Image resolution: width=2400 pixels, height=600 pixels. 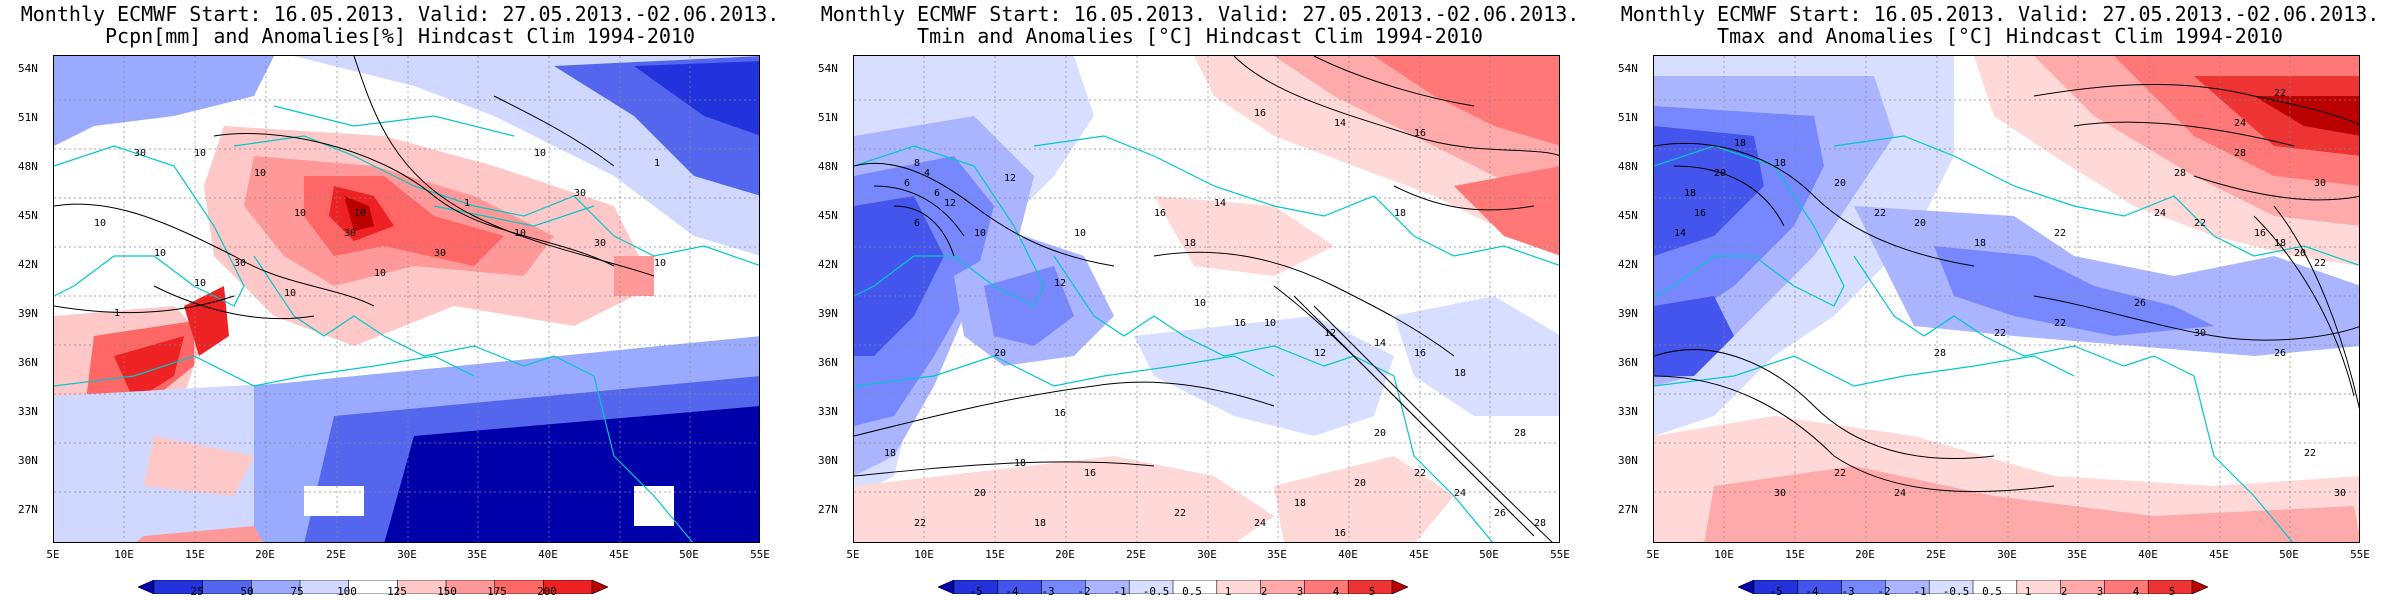 I want to click on colorbar-label: -3, so click(x=1048, y=591).